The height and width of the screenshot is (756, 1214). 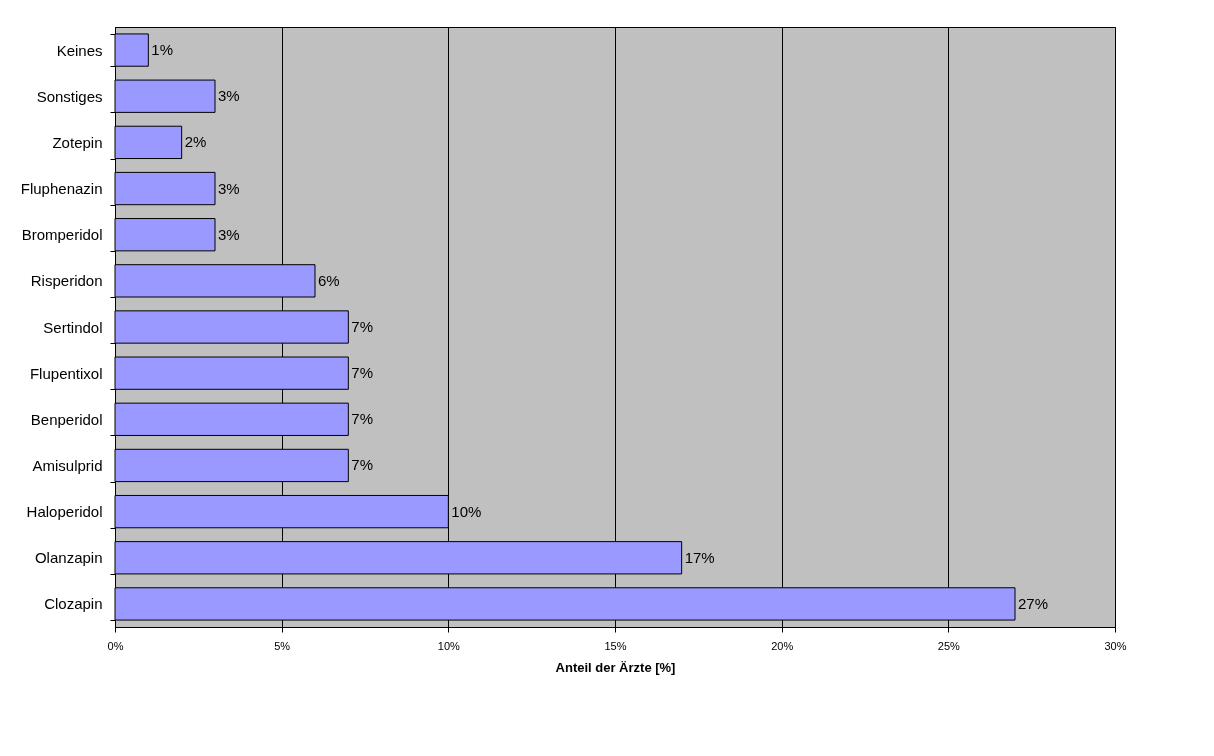 I want to click on y-tick-label: Zotepin, so click(x=77, y=142).